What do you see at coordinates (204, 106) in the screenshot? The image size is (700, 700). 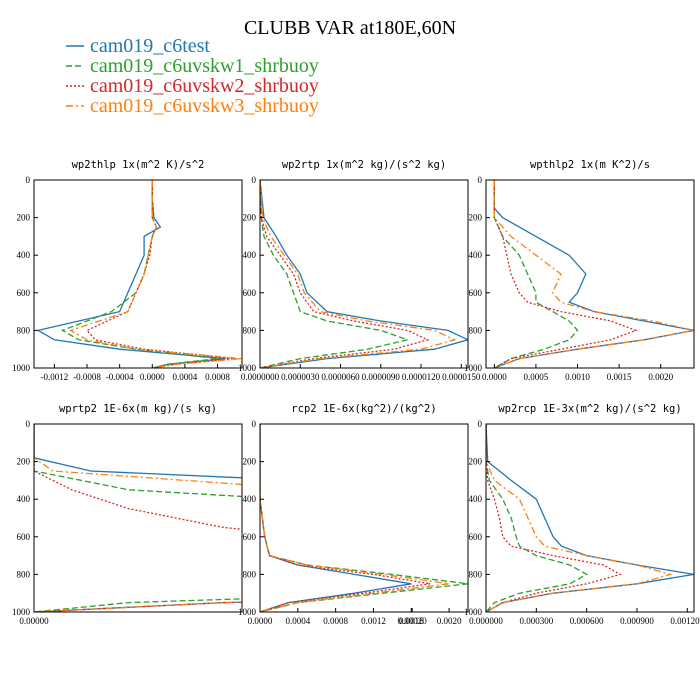 I see `legend-entry: cam019_c6uvskw3_shrbuoy` at bounding box center [204, 106].